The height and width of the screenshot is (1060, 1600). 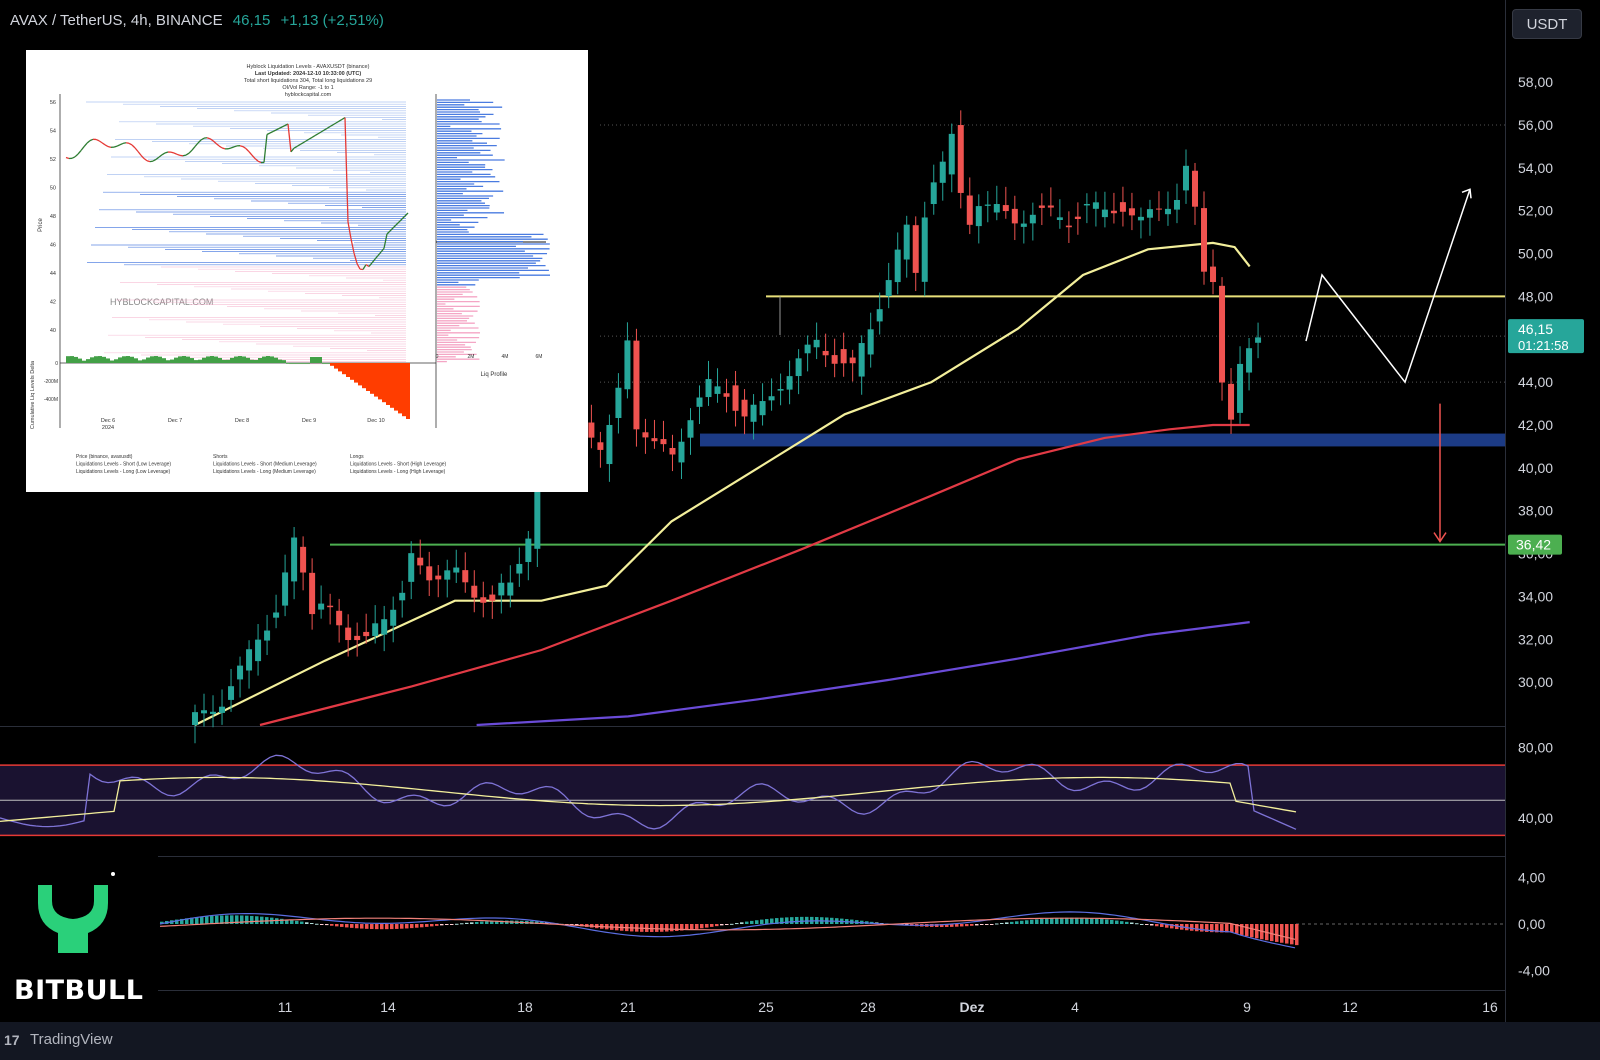 What do you see at coordinates (357, 457) in the screenshot?
I see `inset-legend-item: Longs` at bounding box center [357, 457].